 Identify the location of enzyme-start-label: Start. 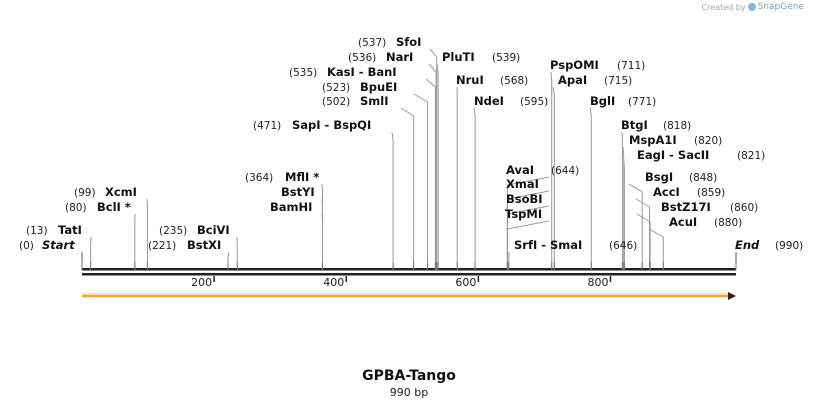
(58, 245).